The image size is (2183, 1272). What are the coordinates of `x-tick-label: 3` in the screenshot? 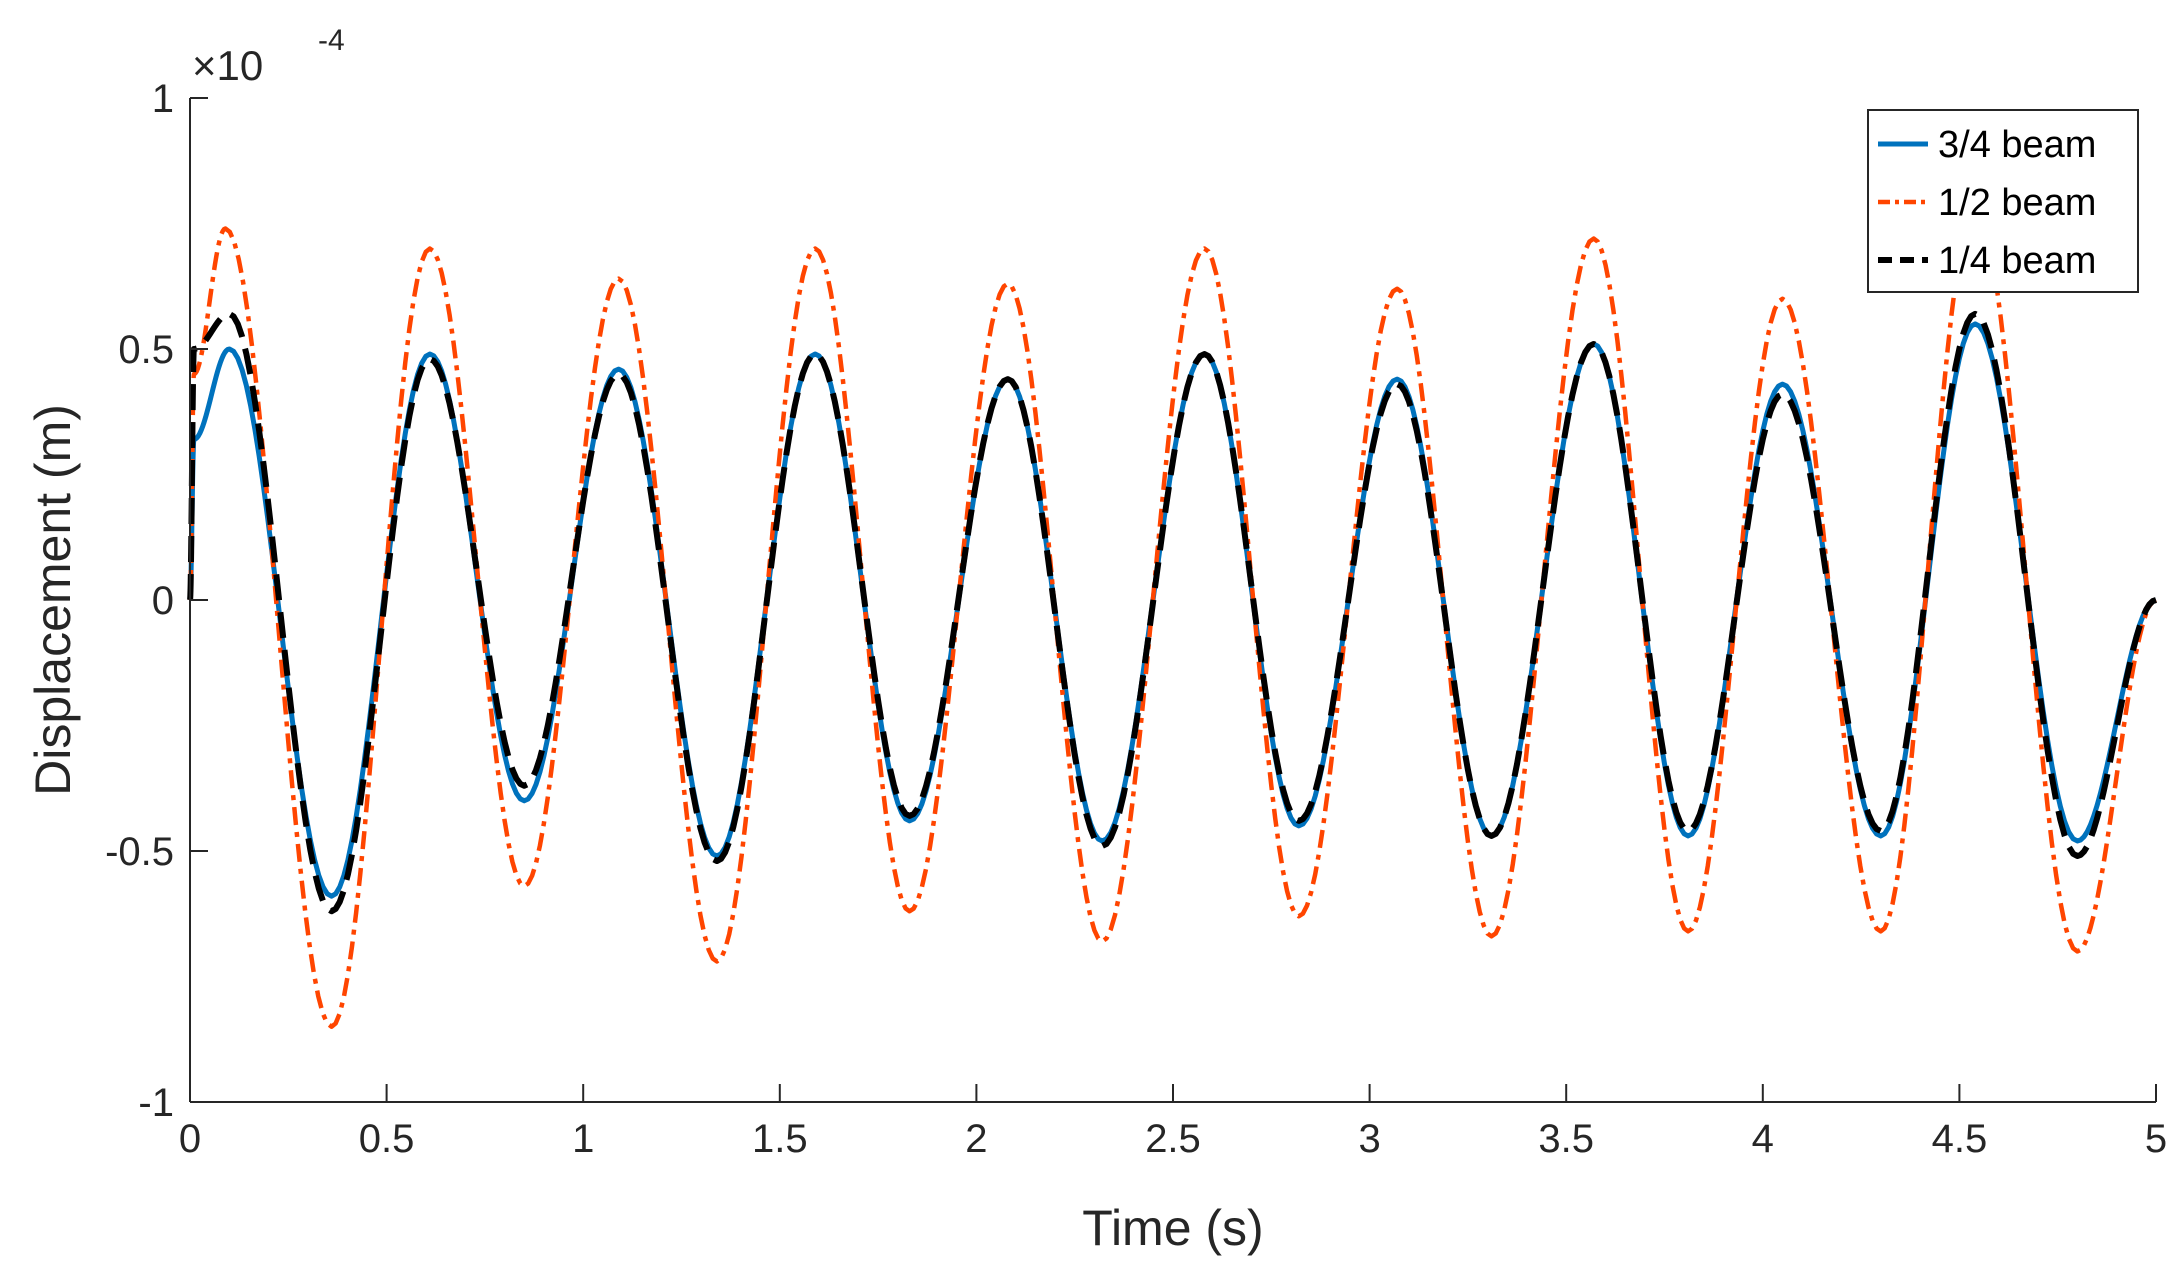 It's located at (1369, 1139).